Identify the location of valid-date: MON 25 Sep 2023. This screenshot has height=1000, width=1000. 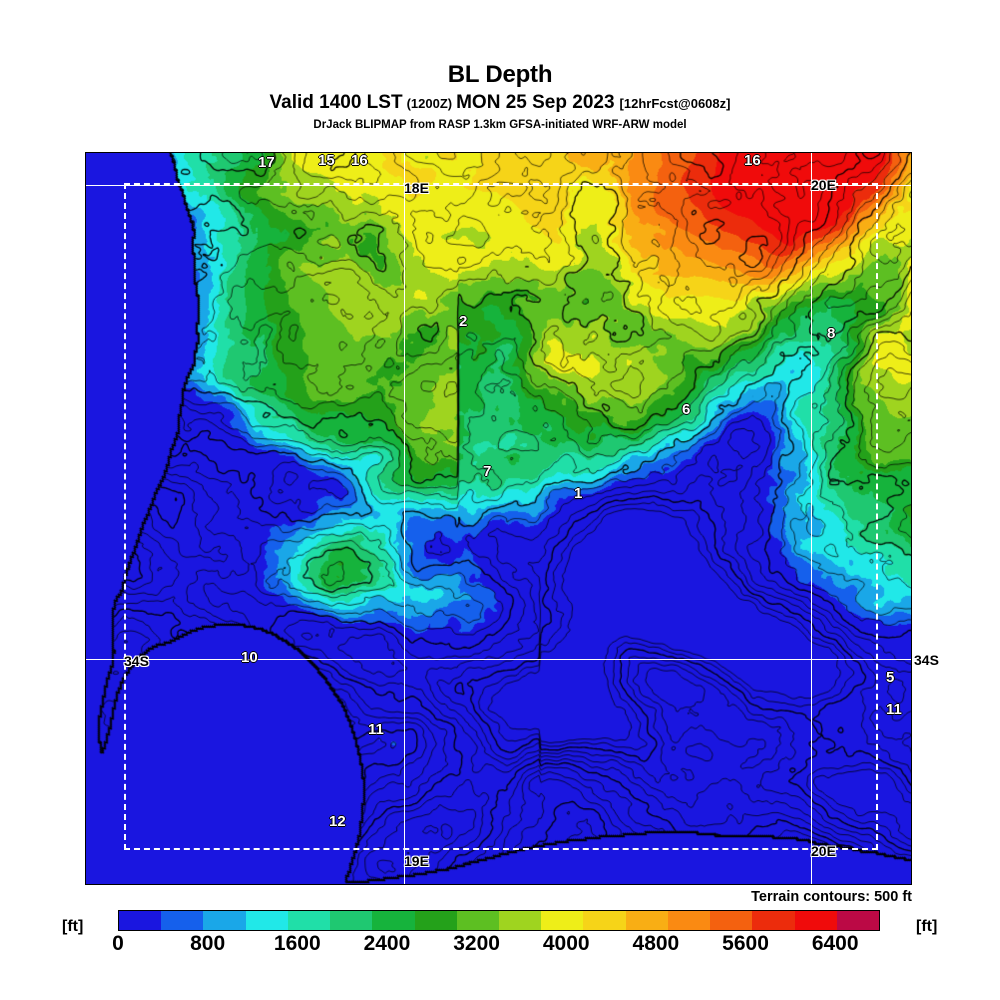
(535, 102).